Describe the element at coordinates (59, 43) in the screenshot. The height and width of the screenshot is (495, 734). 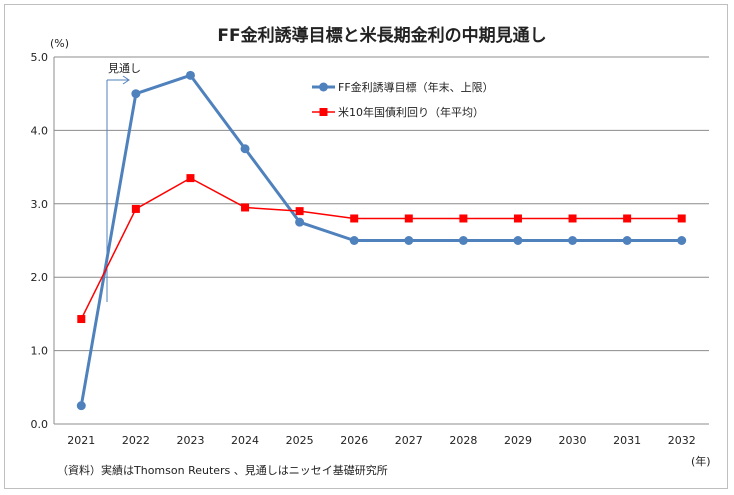
I see `y-axis-unit-label: (%)` at that location.